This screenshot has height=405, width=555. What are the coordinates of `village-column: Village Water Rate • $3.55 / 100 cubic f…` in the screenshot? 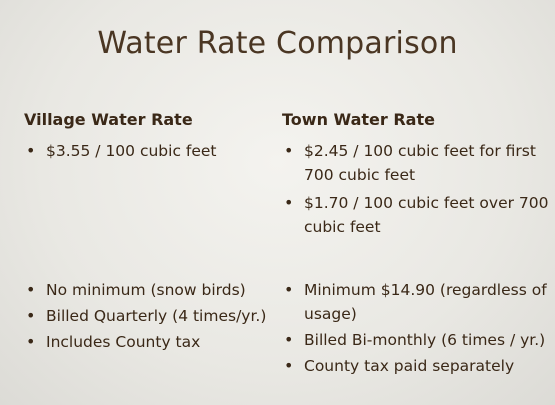 It's located at (149, 138).